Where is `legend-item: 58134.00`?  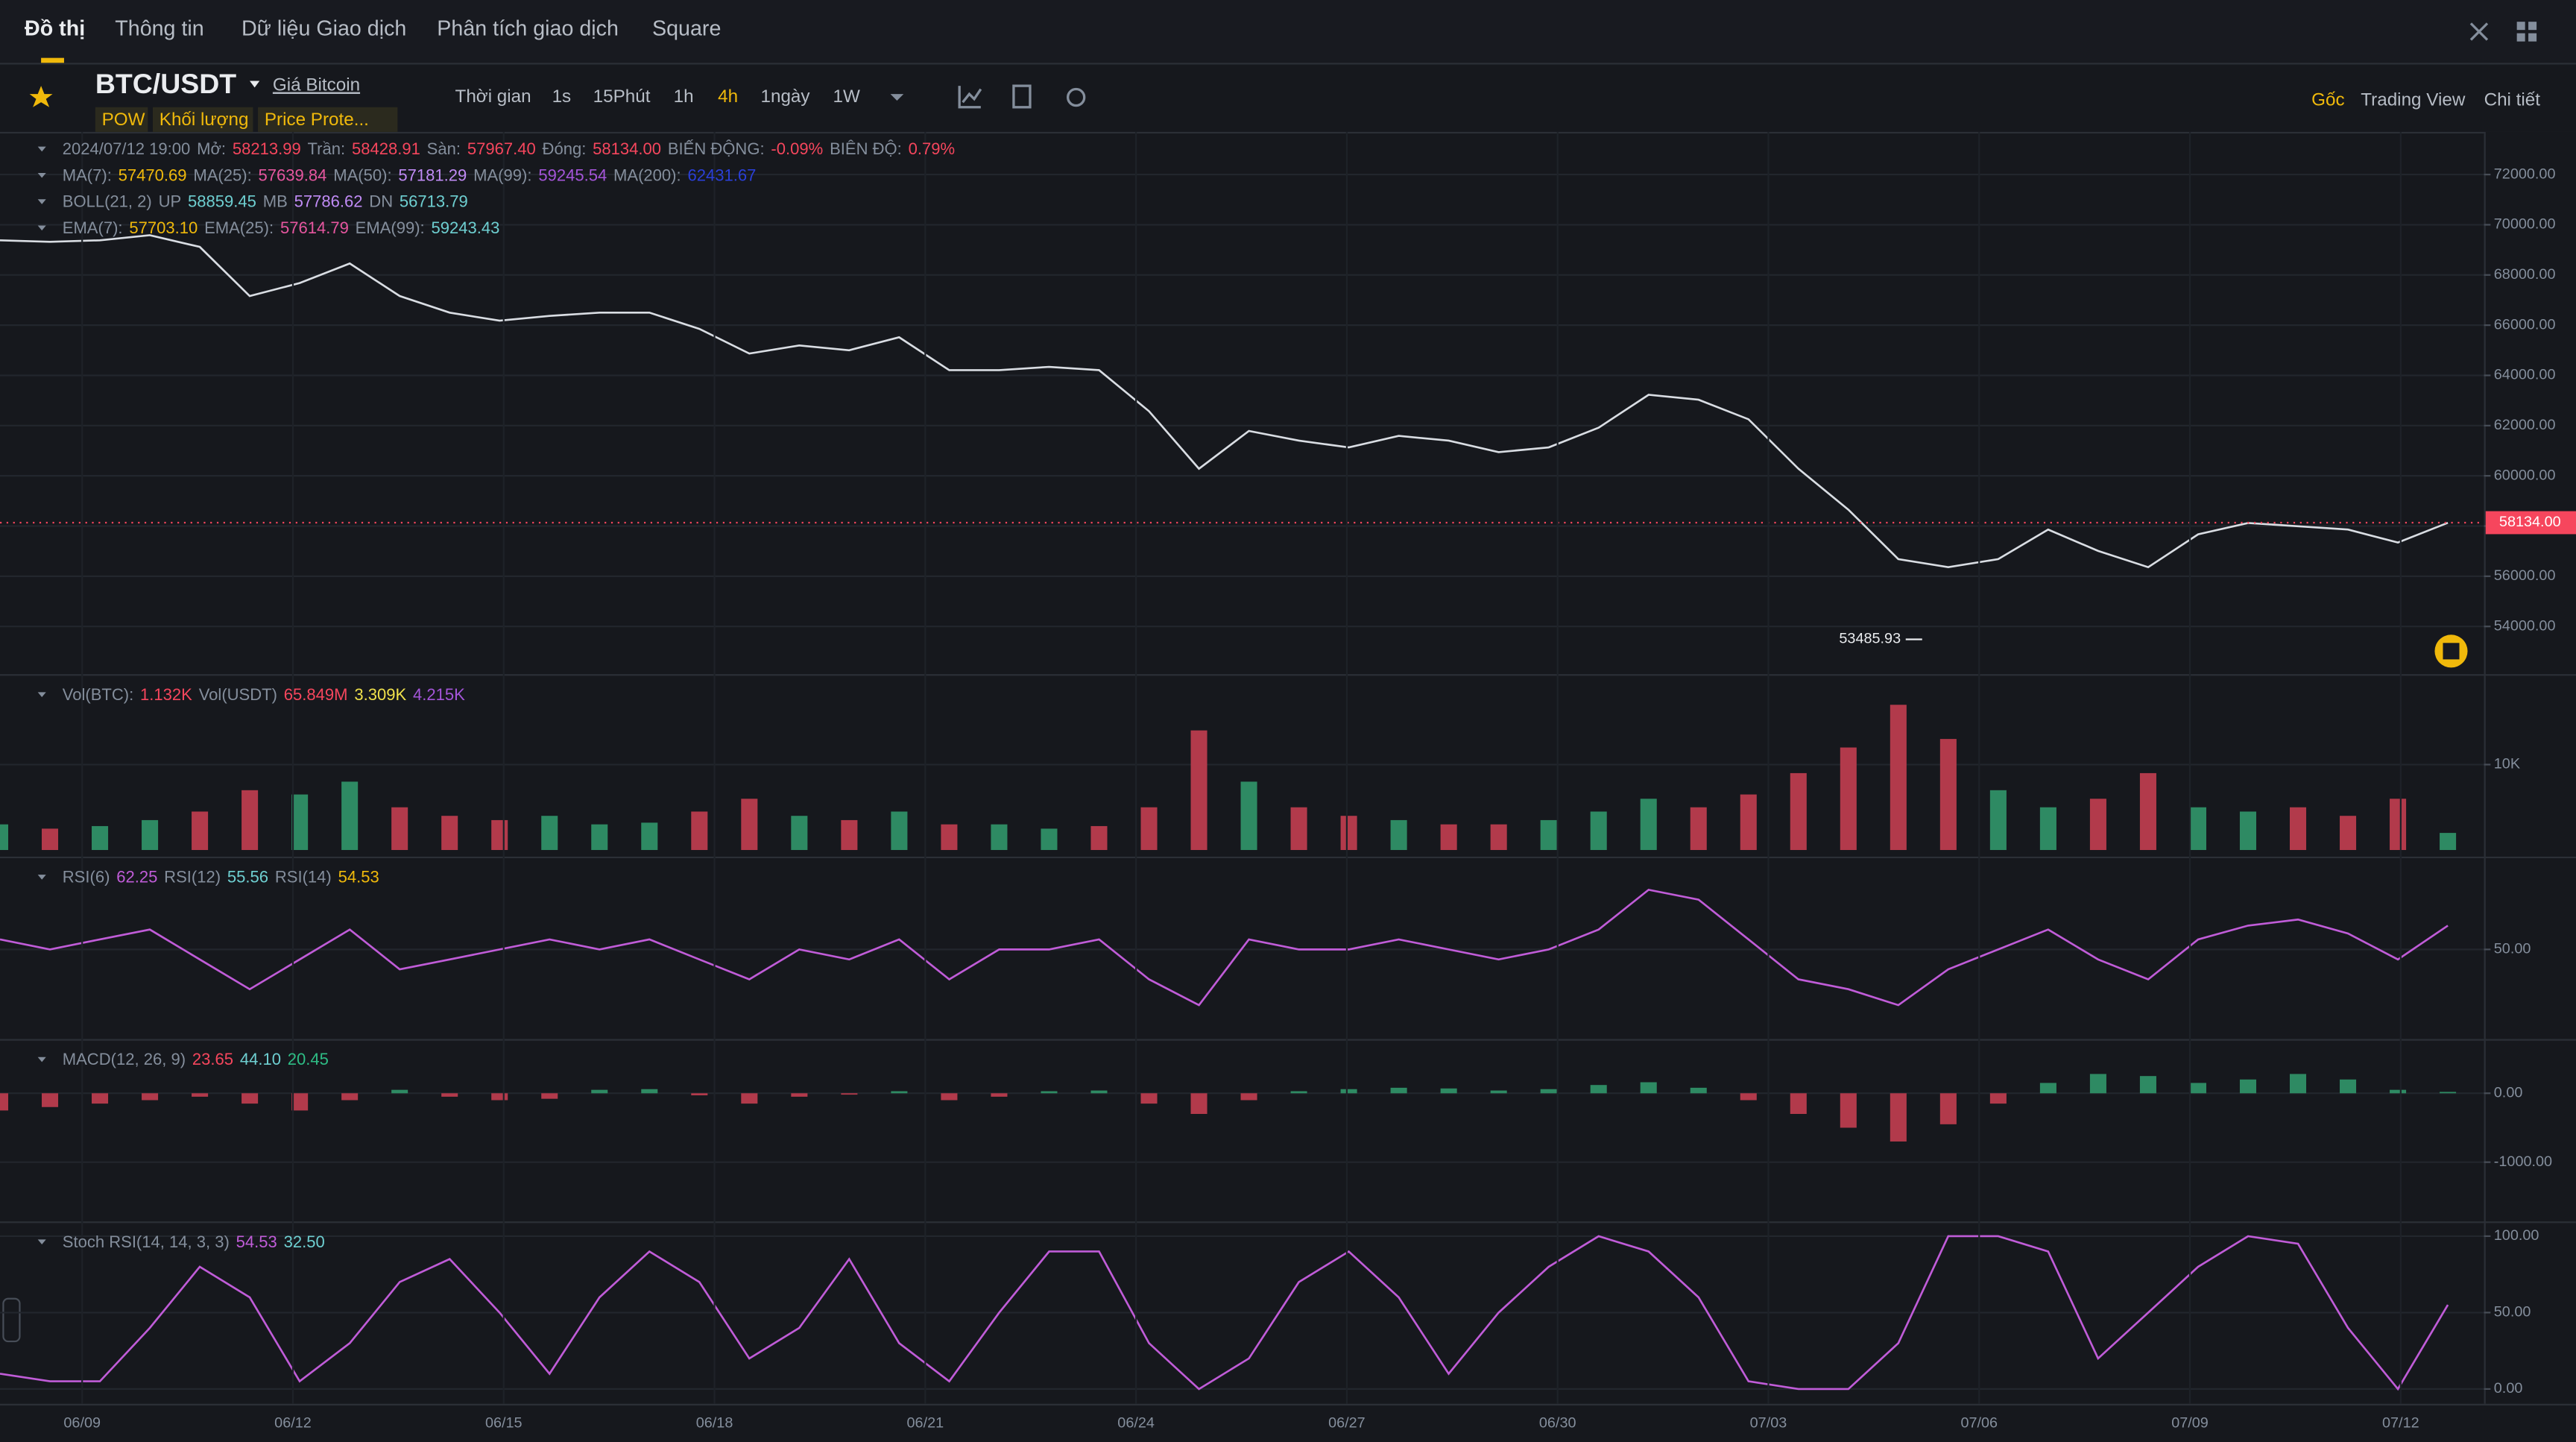
legend-item: 58134.00 is located at coordinates (627, 148).